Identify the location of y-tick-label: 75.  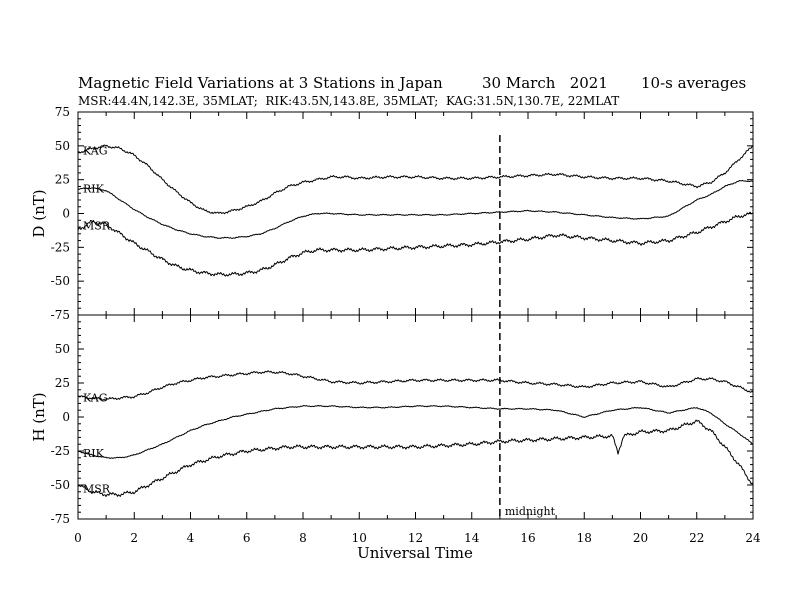
(62, 112).